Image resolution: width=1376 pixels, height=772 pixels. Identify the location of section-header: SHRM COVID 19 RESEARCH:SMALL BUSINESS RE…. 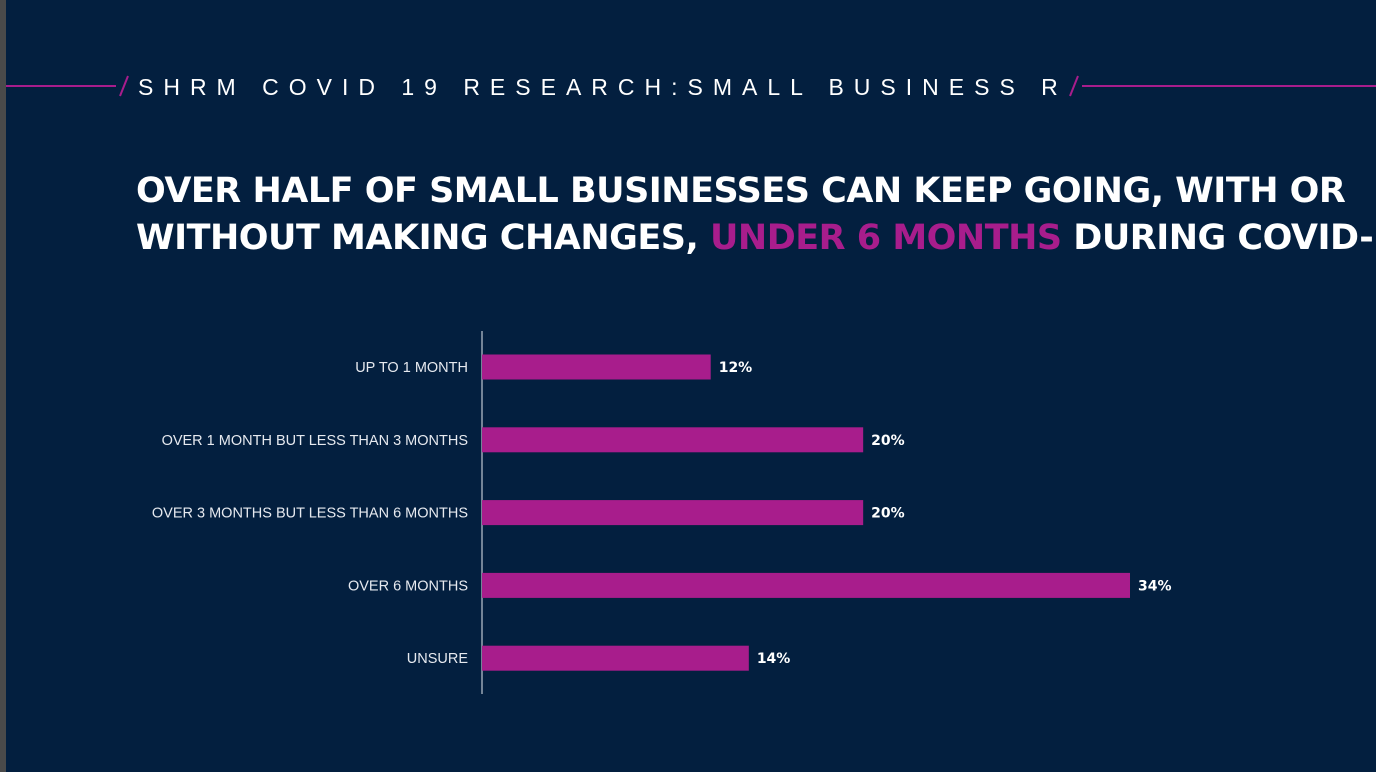
(600, 87).